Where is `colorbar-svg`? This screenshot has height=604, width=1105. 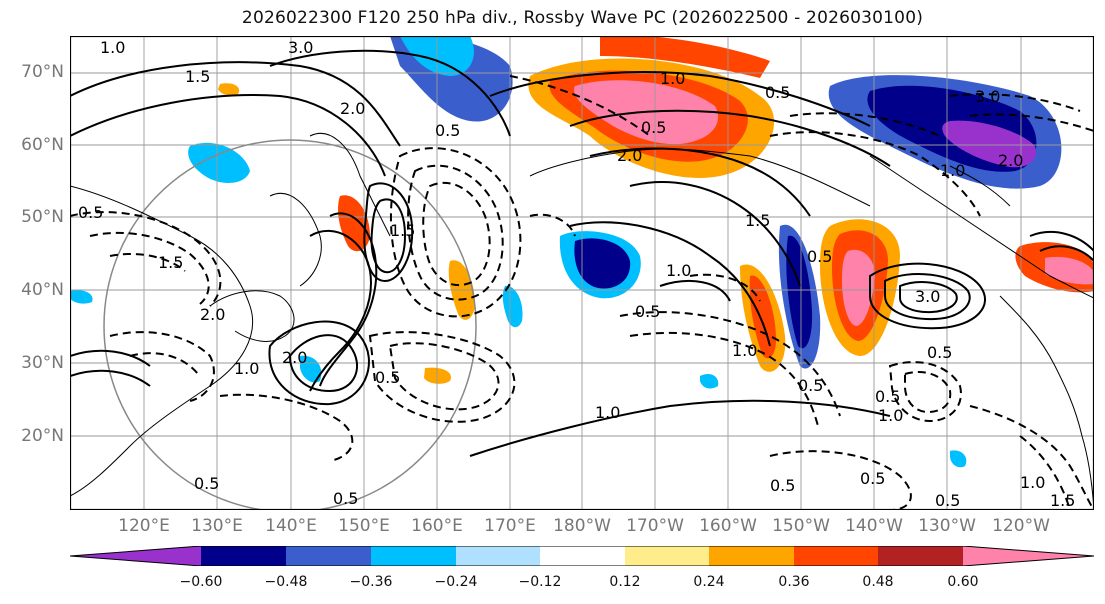
colorbar-svg is located at coordinates (582, 556).